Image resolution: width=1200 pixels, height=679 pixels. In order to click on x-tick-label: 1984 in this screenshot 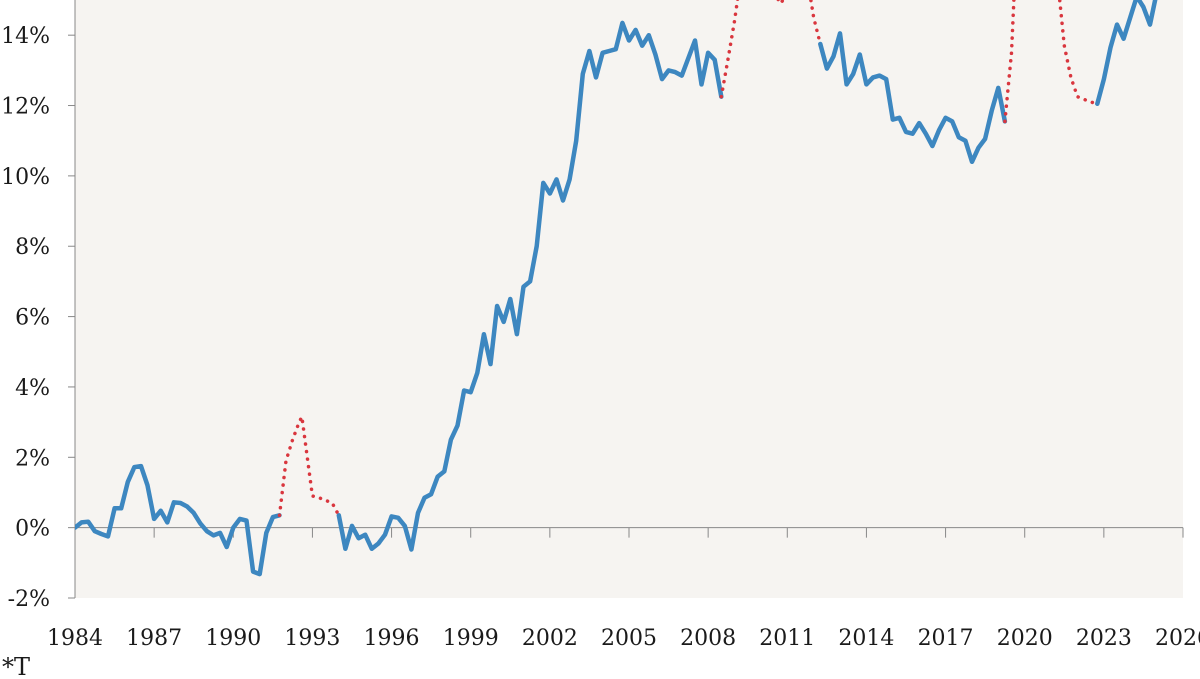, I will do `click(75, 638)`.